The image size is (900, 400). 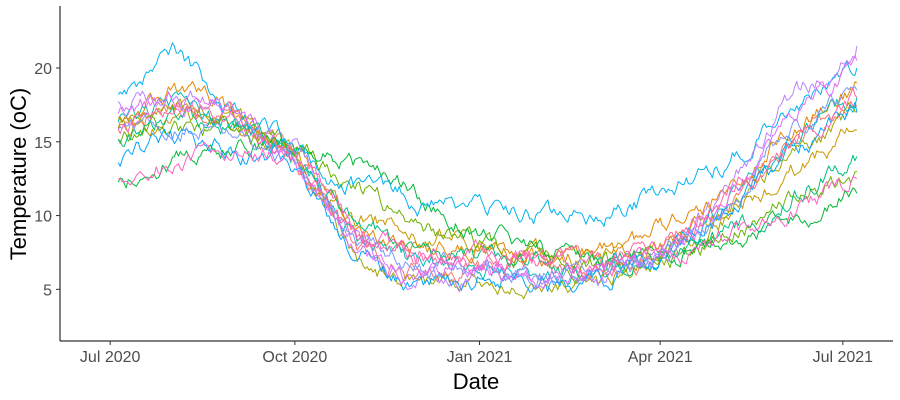 What do you see at coordinates (294, 357) in the screenshot?
I see `x-tick-label: Oct 2020` at bounding box center [294, 357].